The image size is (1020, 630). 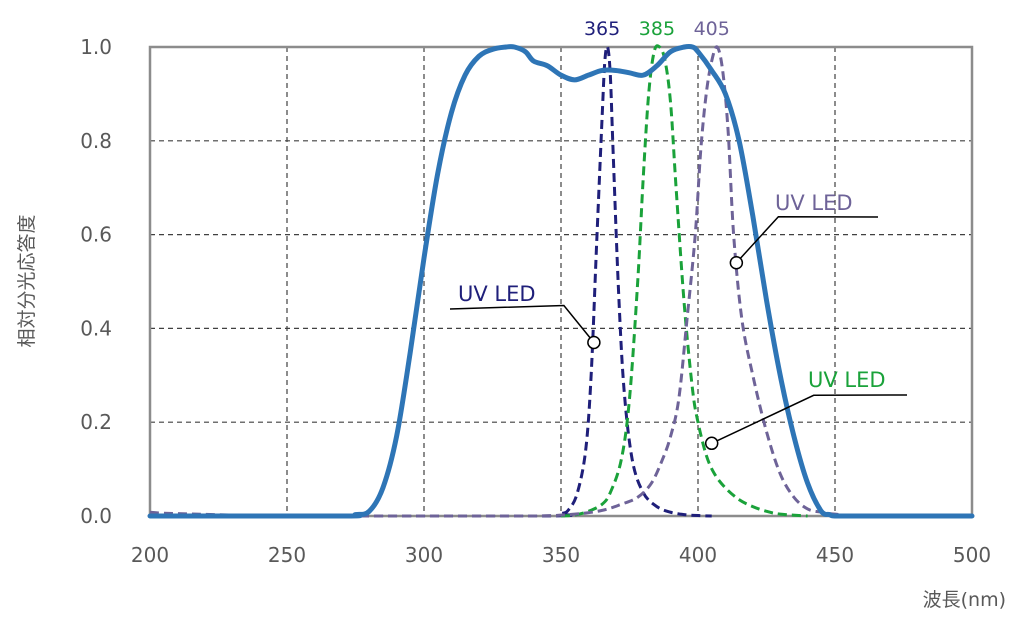 I want to click on peak-label: 385, so click(x=657, y=29).